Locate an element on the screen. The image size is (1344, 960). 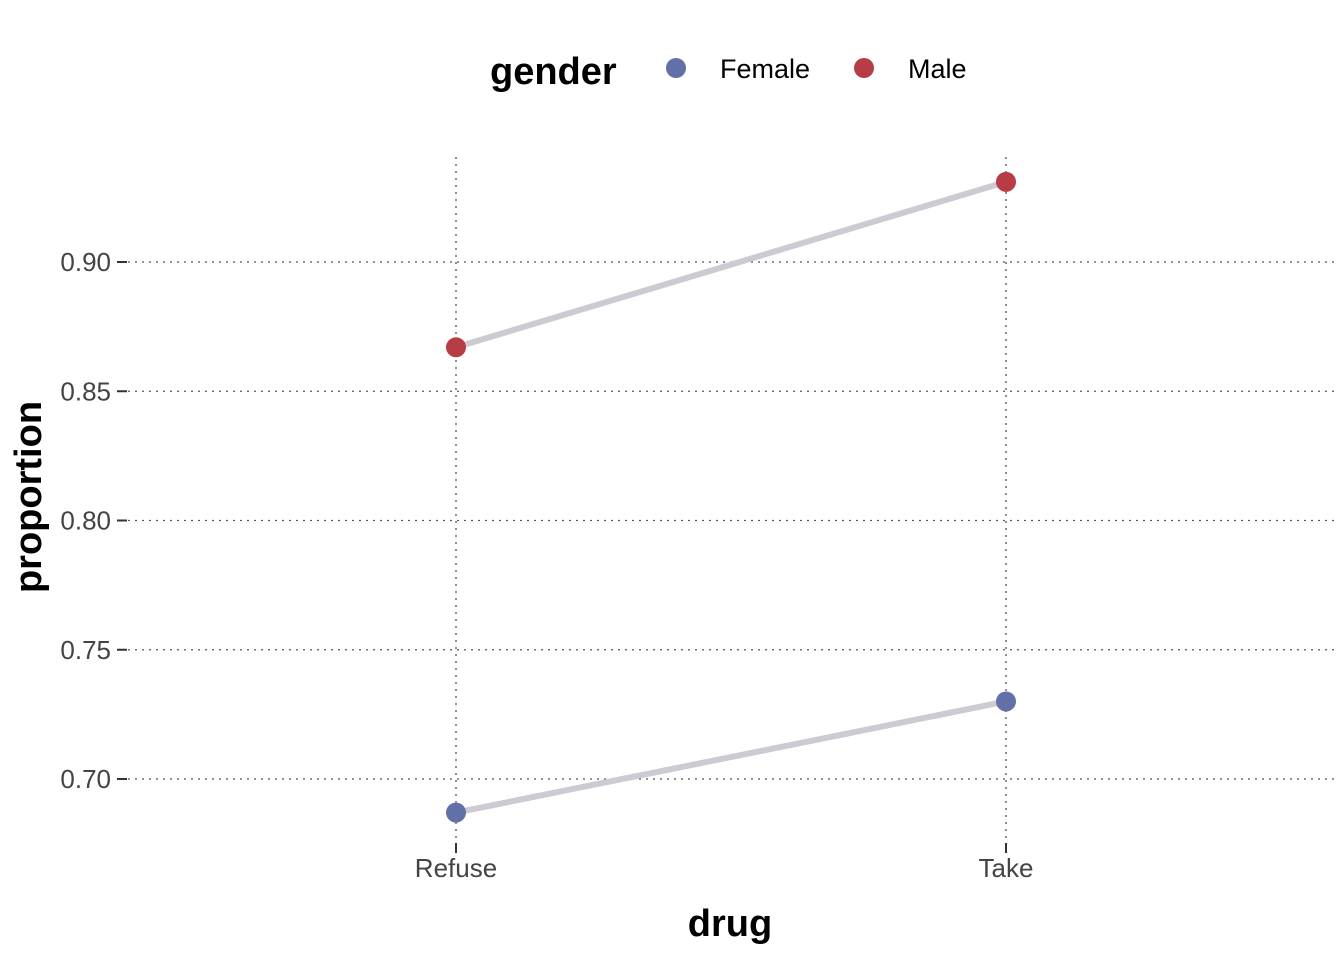
legend-key-male is located at coordinates (864, 68).